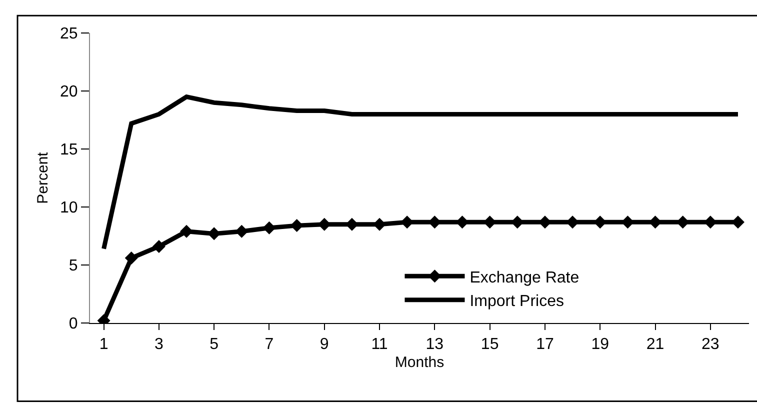  Describe the element at coordinates (489, 345) in the screenshot. I see `x-tick-label: 15` at that location.